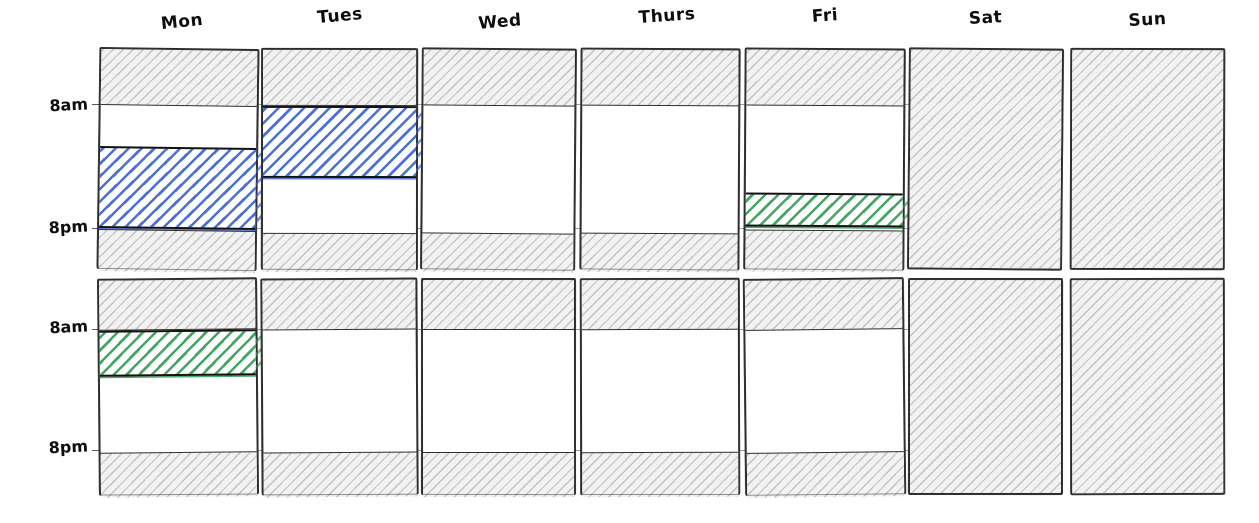 The width and height of the screenshot is (1259, 523). Describe the element at coordinates (68, 327) in the screenshot. I see `time-label-8am-week-2: 8am` at that location.